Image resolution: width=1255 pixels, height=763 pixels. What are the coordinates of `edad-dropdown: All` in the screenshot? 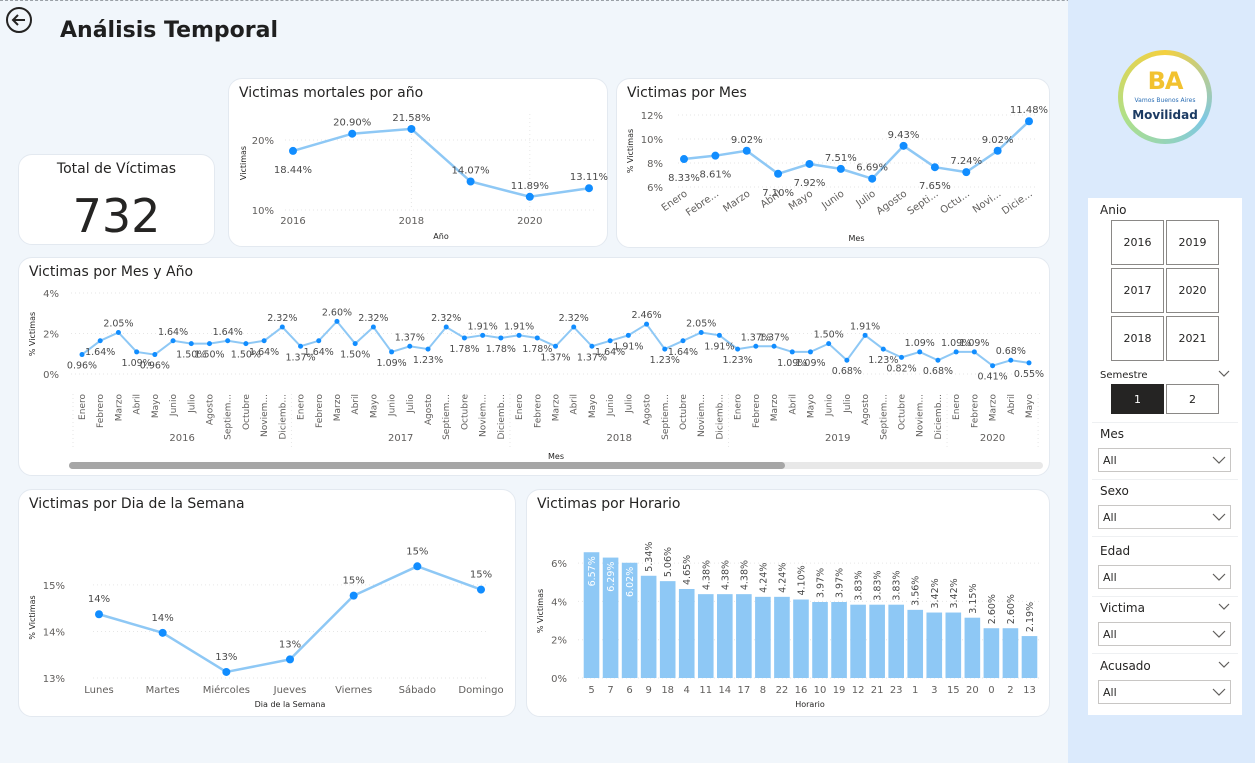 It's located at (1164, 577).